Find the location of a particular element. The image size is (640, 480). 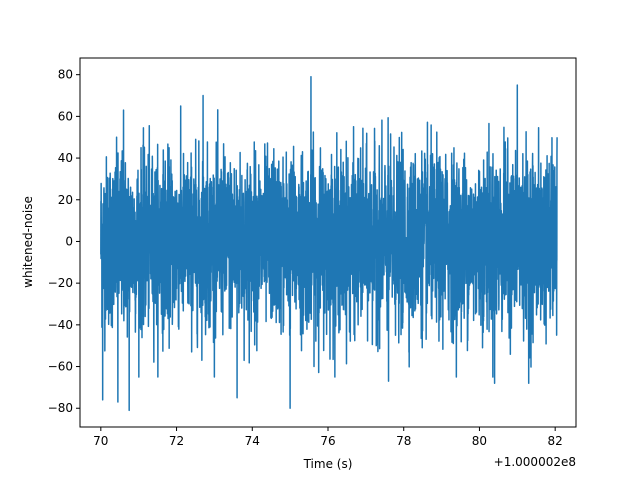

x-tick-label: 78 is located at coordinates (403, 441).